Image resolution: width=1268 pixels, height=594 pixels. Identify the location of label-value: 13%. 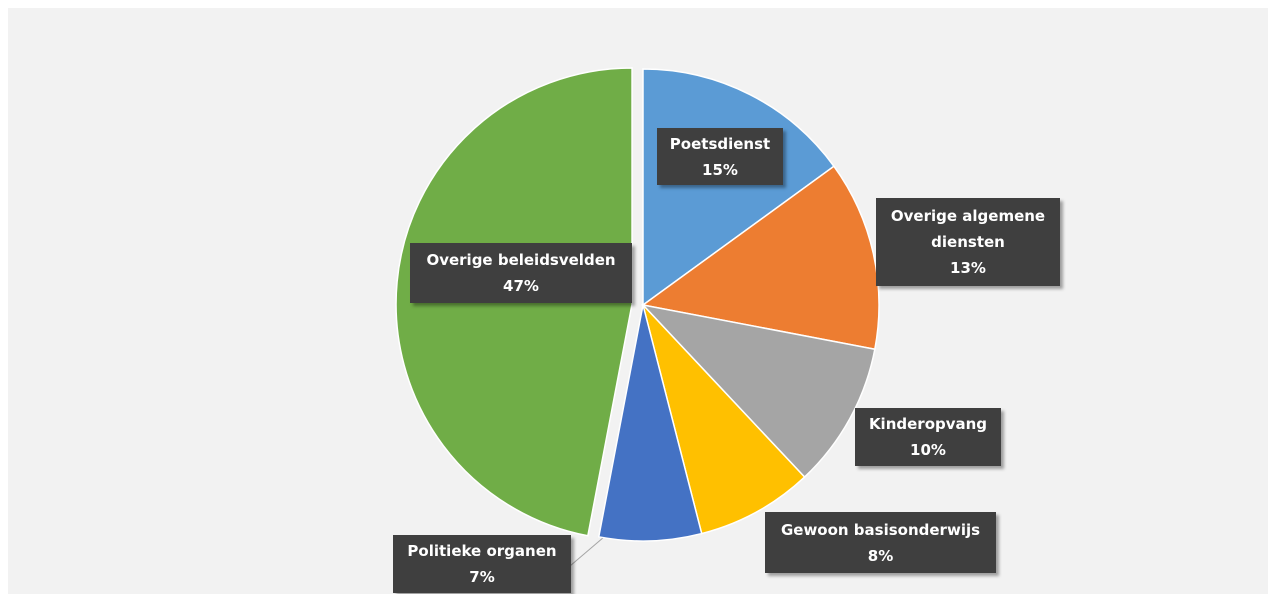
(968, 268).